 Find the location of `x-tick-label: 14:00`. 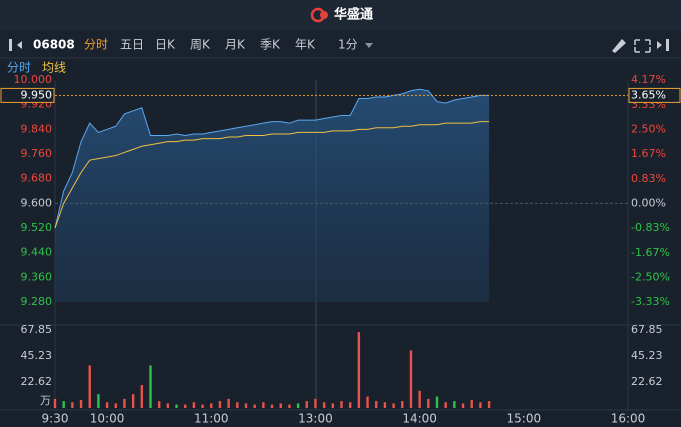

x-tick-label: 14:00 is located at coordinates (419, 419).